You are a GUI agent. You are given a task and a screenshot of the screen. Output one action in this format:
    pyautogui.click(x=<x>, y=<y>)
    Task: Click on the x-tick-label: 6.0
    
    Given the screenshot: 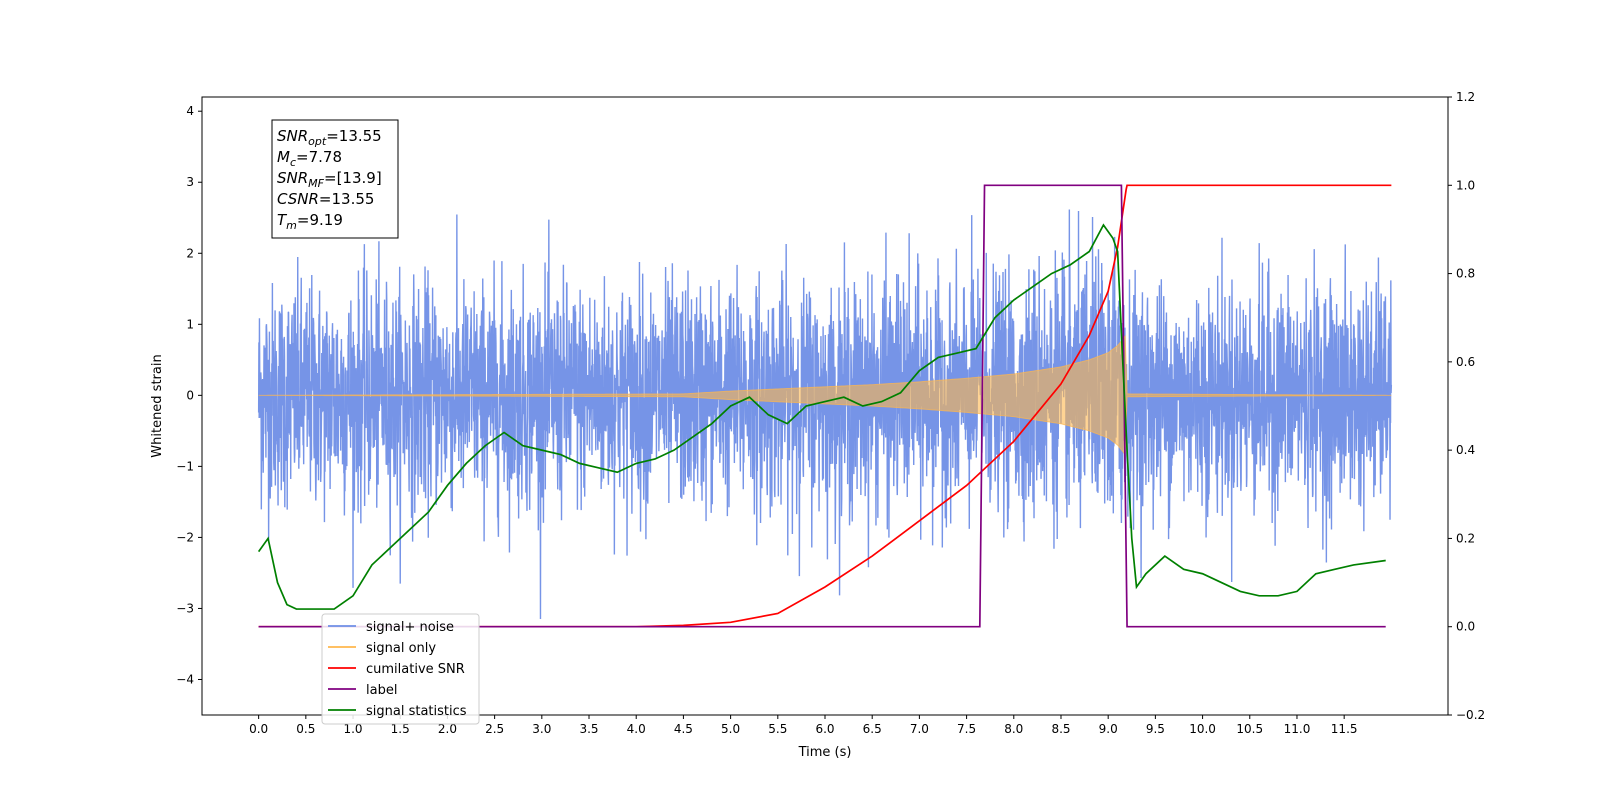 What is the action you would take?
    pyautogui.click(x=824, y=729)
    